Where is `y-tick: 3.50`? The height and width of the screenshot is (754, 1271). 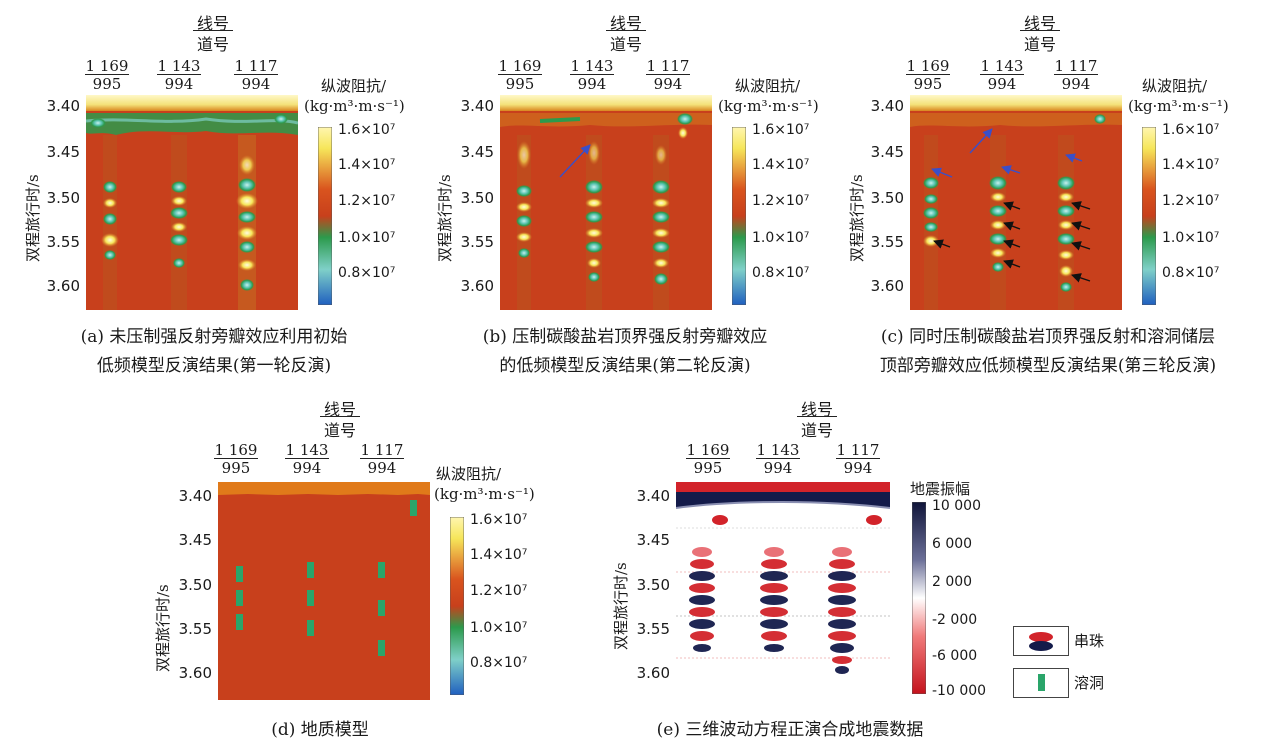
y-tick: 3.50 is located at coordinates (477, 198).